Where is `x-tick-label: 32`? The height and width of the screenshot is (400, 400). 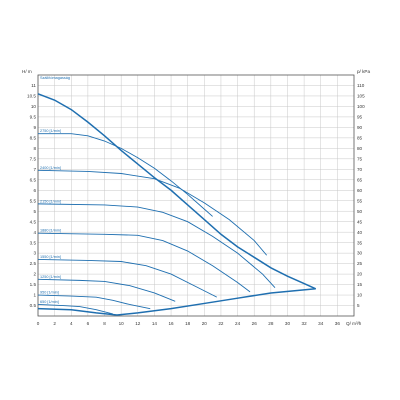
x-tick-label: 32 is located at coordinates (305, 323).